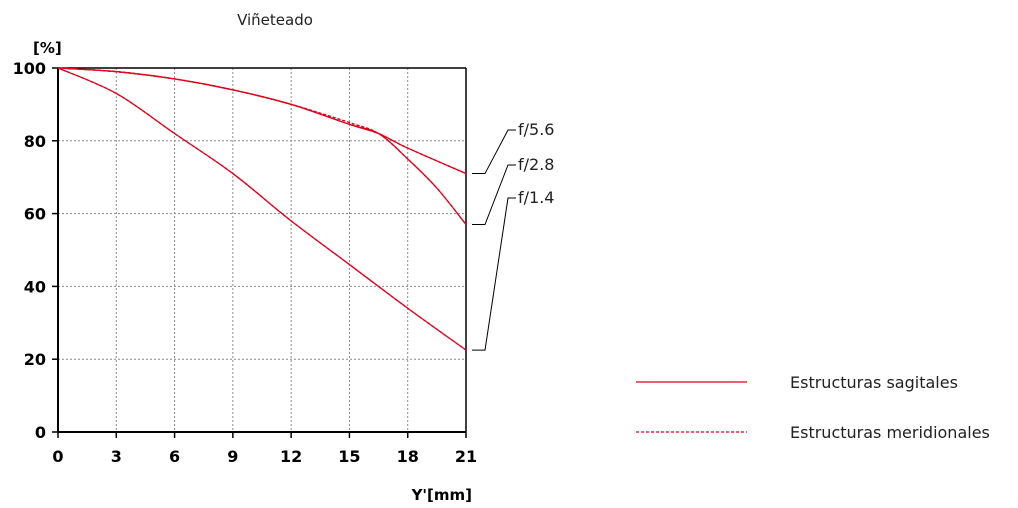 The image size is (1018, 508). Describe the element at coordinates (536, 129) in the screenshot. I see `curve-label-f56: f/5.6` at that location.